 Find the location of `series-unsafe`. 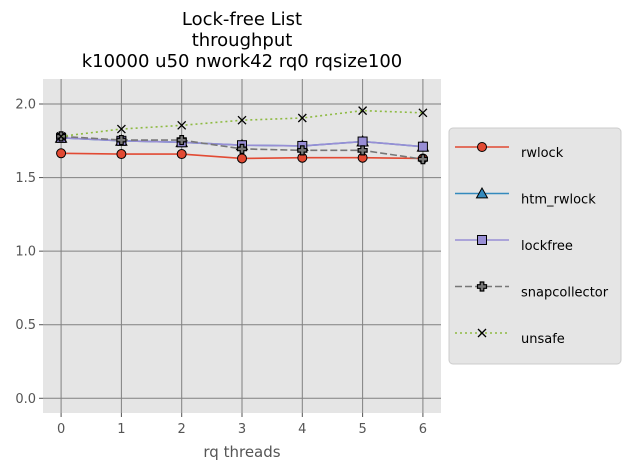

series-unsafe is located at coordinates (242, 123).